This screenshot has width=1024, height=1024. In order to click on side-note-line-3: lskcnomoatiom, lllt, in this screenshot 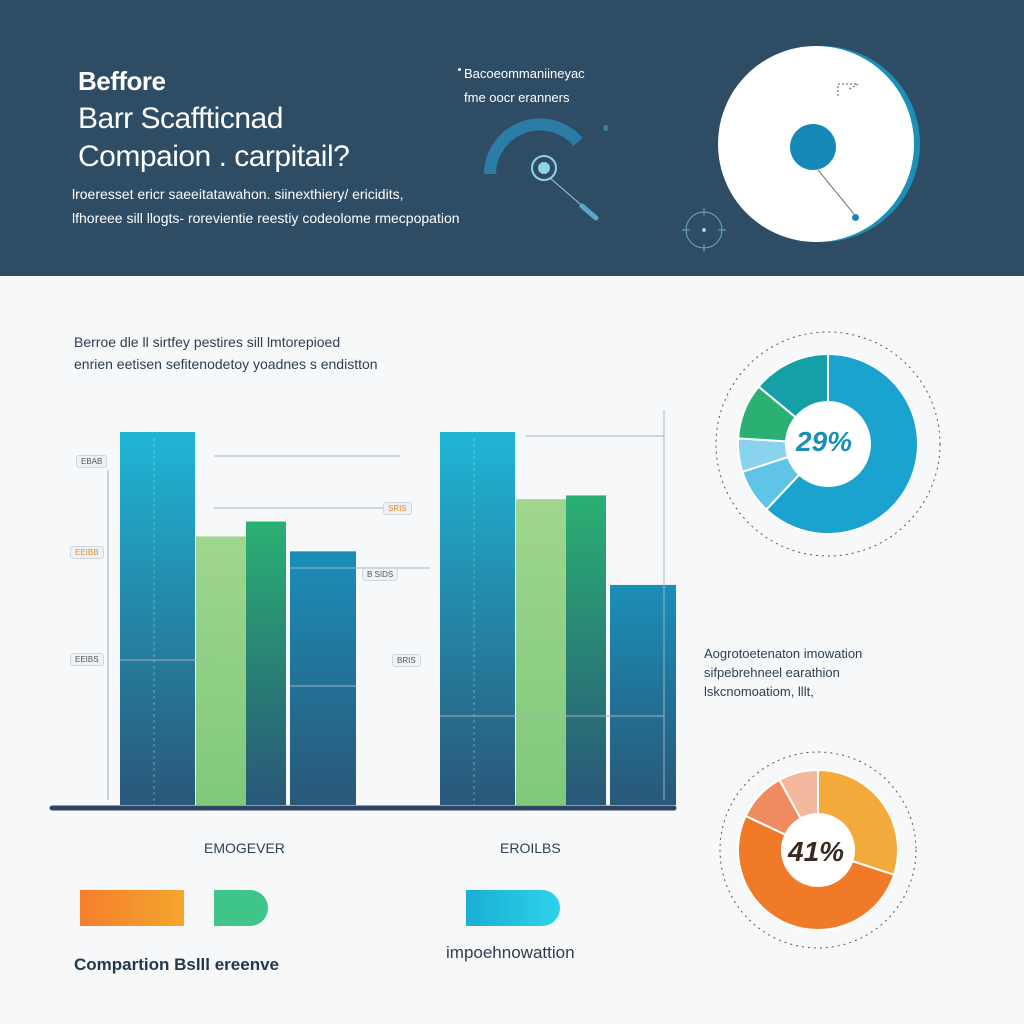, I will do `click(759, 691)`.